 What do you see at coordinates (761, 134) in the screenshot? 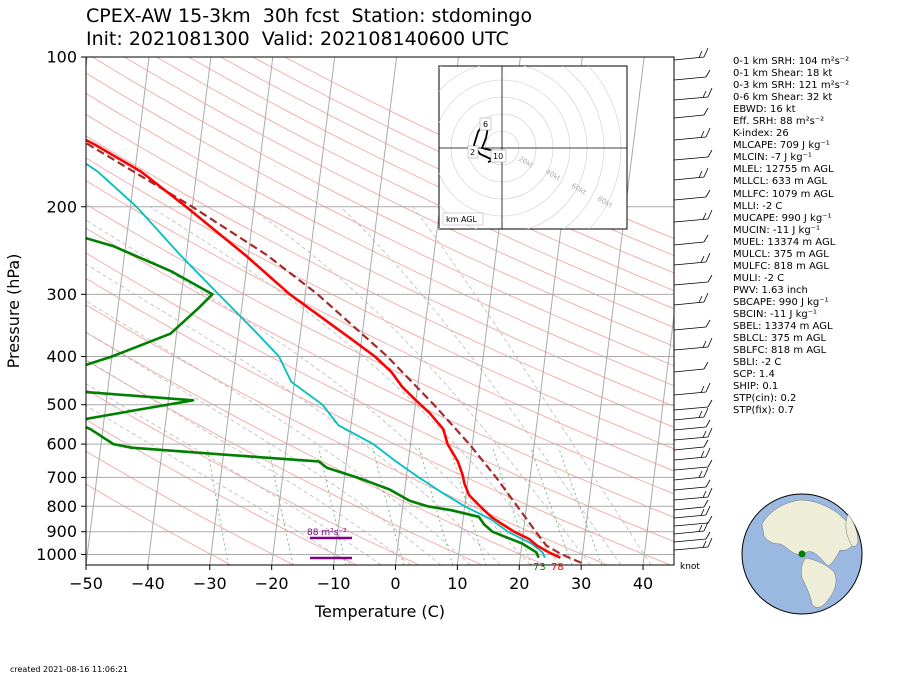
I see `parameter-line: K-index: 26` at bounding box center [761, 134].